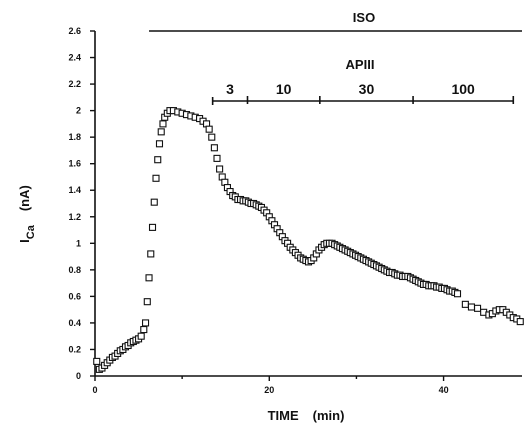 The height and width of the screenshot is (434, 526). I want to click on apiii-dose-label: 100, so click(463, 89).